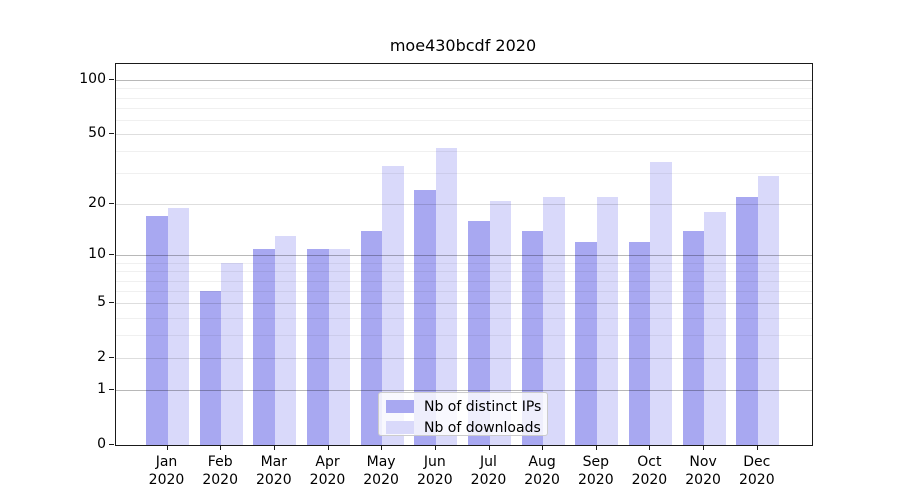 This screenshot has width=900, height=500. I want to click on legend-item: Nb of distinct IPs, so click(466, 406).